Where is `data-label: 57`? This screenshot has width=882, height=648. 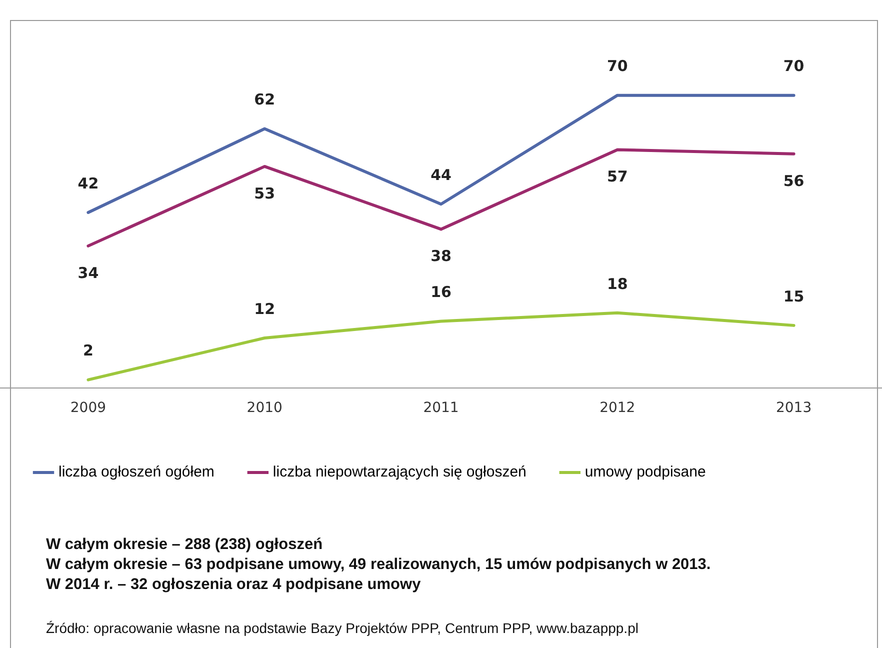
data-label: 57 is located at coordinates (617, 177).